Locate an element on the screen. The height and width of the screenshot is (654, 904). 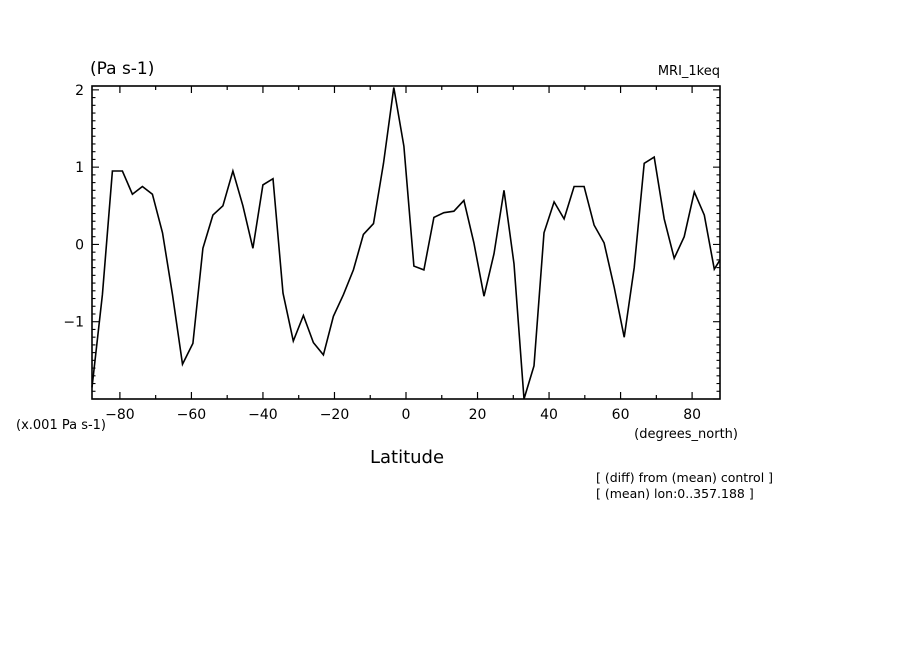
x-tick-label: 20 is located at coordinates (478, 415).